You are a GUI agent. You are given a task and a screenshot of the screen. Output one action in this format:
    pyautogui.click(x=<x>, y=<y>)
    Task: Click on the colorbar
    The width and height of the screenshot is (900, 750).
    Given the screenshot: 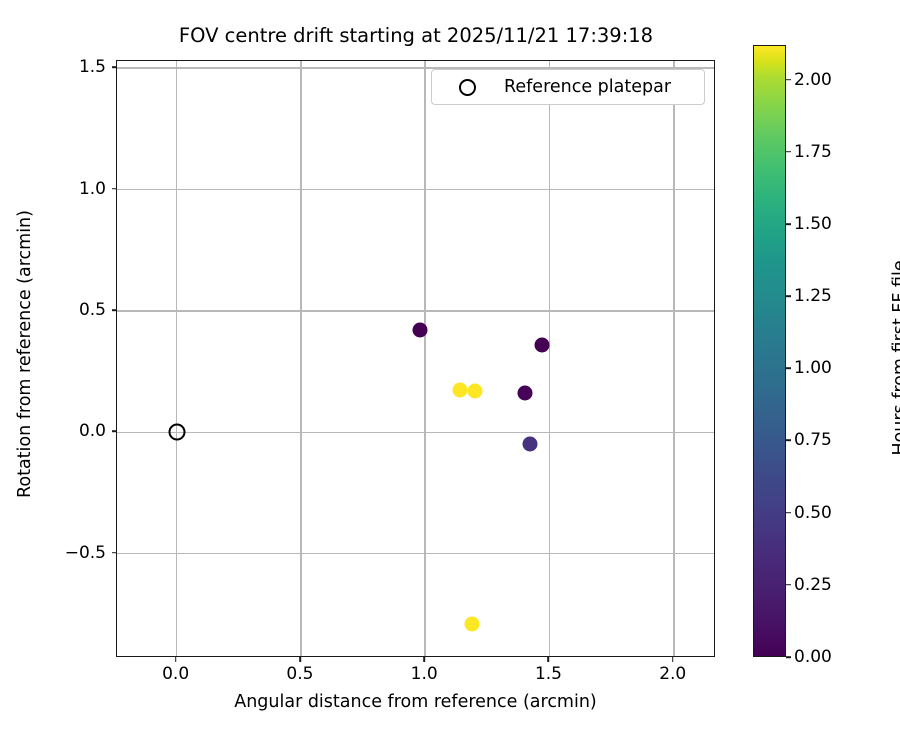 What is the action you would take?
    pyautogui.click(x=769, y=351)
    